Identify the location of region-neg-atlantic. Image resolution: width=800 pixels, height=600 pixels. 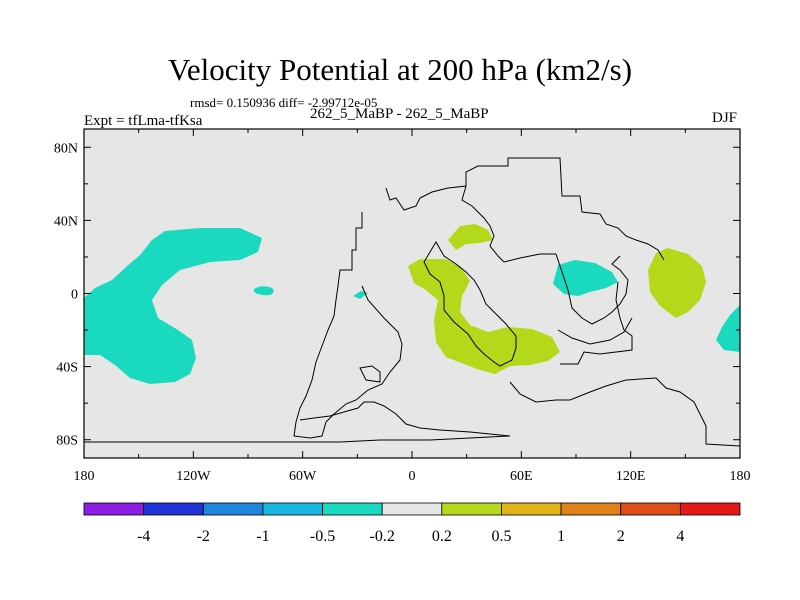
(360, 295).